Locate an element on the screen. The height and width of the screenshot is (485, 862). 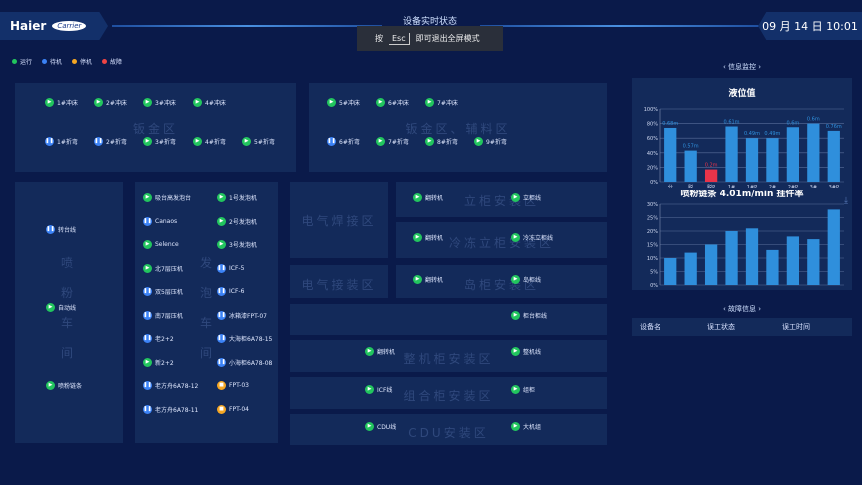
zone-sheet_aux: 钣金区、辅料区 is located at coordinates (458, 127).